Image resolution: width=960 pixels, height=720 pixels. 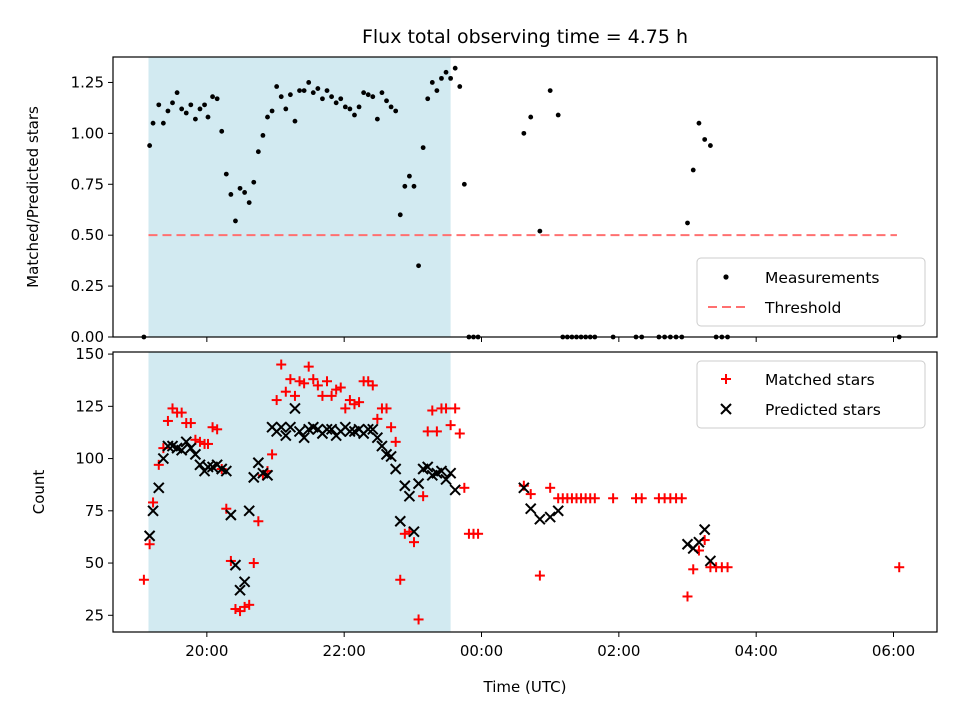 I want to click on bottom-x-axis-label: Time (UTC), so click(x=525, y=687).